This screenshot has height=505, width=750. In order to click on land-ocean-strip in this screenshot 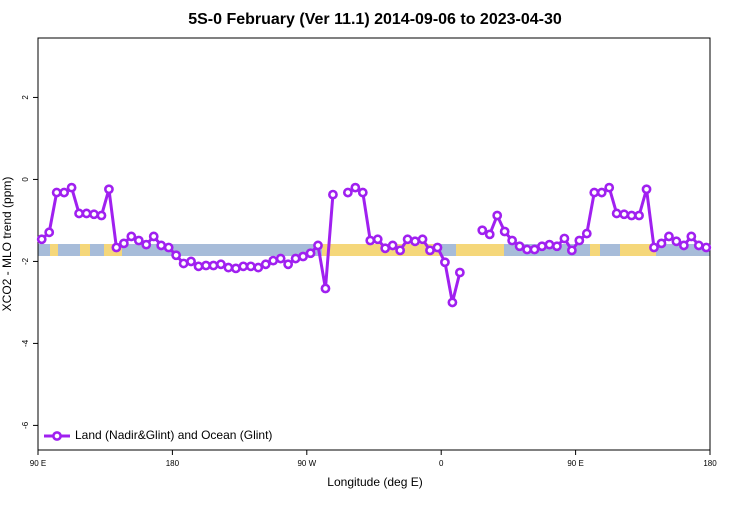, I will do `click(374, 250)`.